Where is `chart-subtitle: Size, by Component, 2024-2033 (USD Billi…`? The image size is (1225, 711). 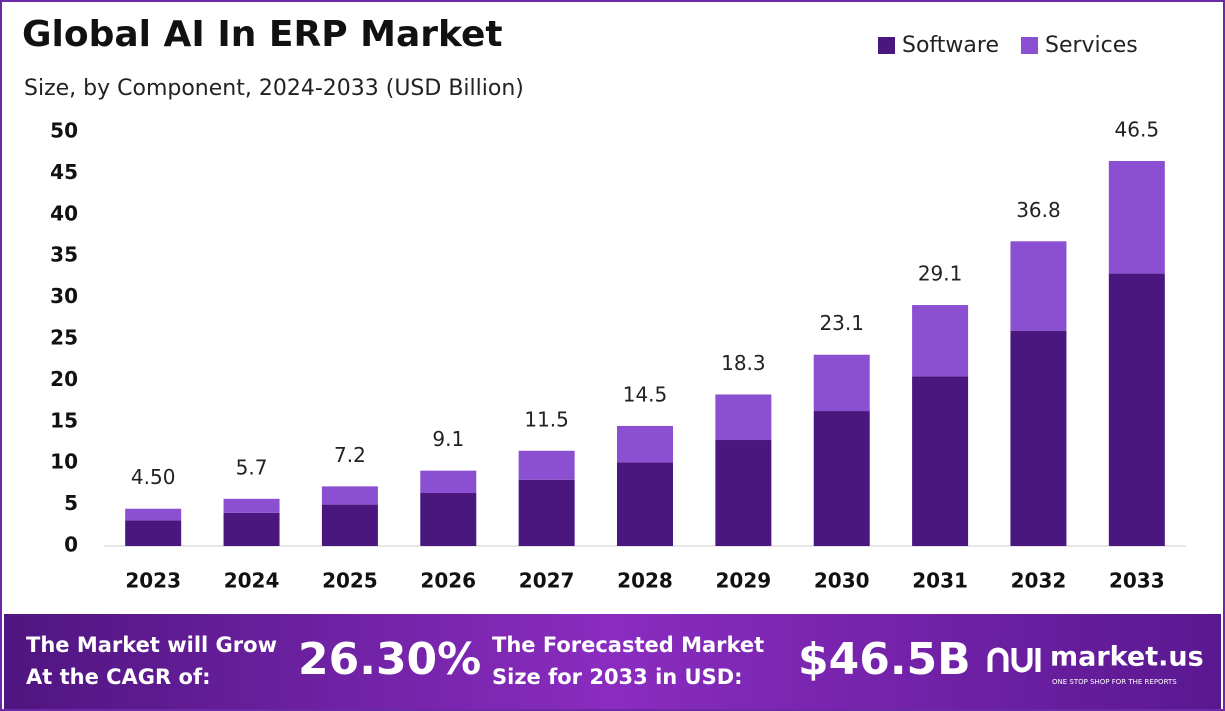
chart-subtitle: Size, by Component, 2024-2033 (USD Billi… is located at coordinates (274, 88).